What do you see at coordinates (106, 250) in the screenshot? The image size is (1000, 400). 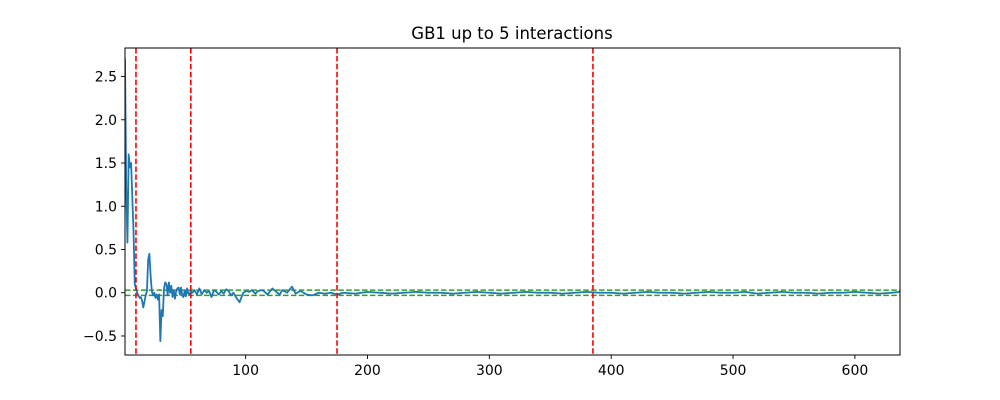 I see `y-tick-label: 0.5` at bounding box center [106, 250].